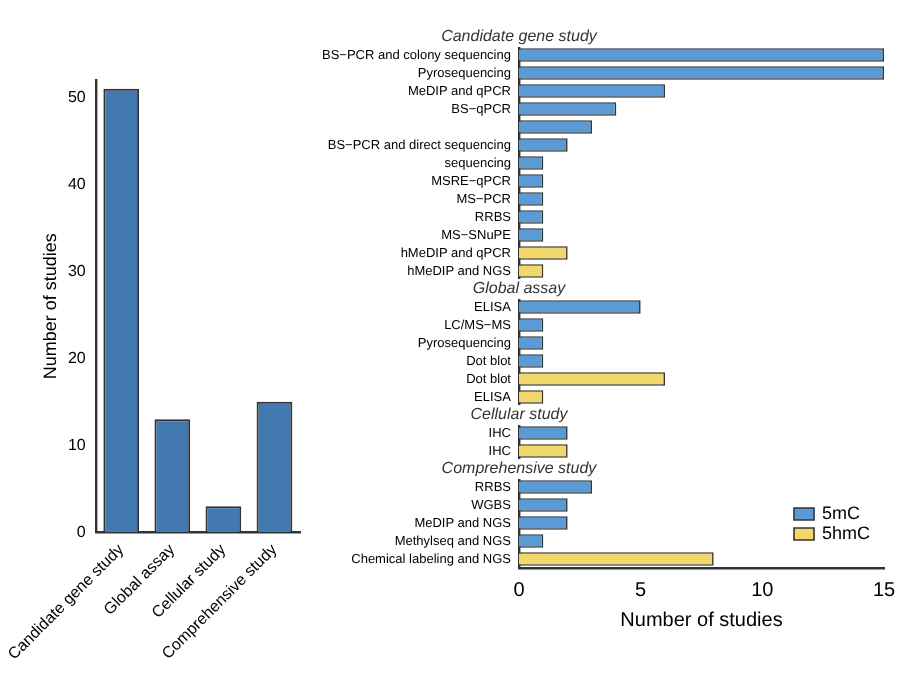 The image size is (908, 682). Describe the element at coordinates (77, 270) in the screenshot. I see `y-tick-label: 30` at that location.